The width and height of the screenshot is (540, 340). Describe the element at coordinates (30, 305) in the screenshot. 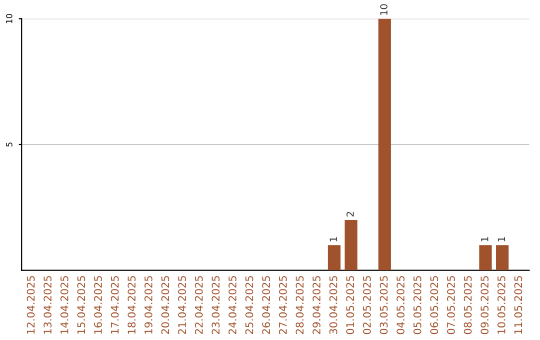

I see `x-tick-label: 12.04.2025` at that location.